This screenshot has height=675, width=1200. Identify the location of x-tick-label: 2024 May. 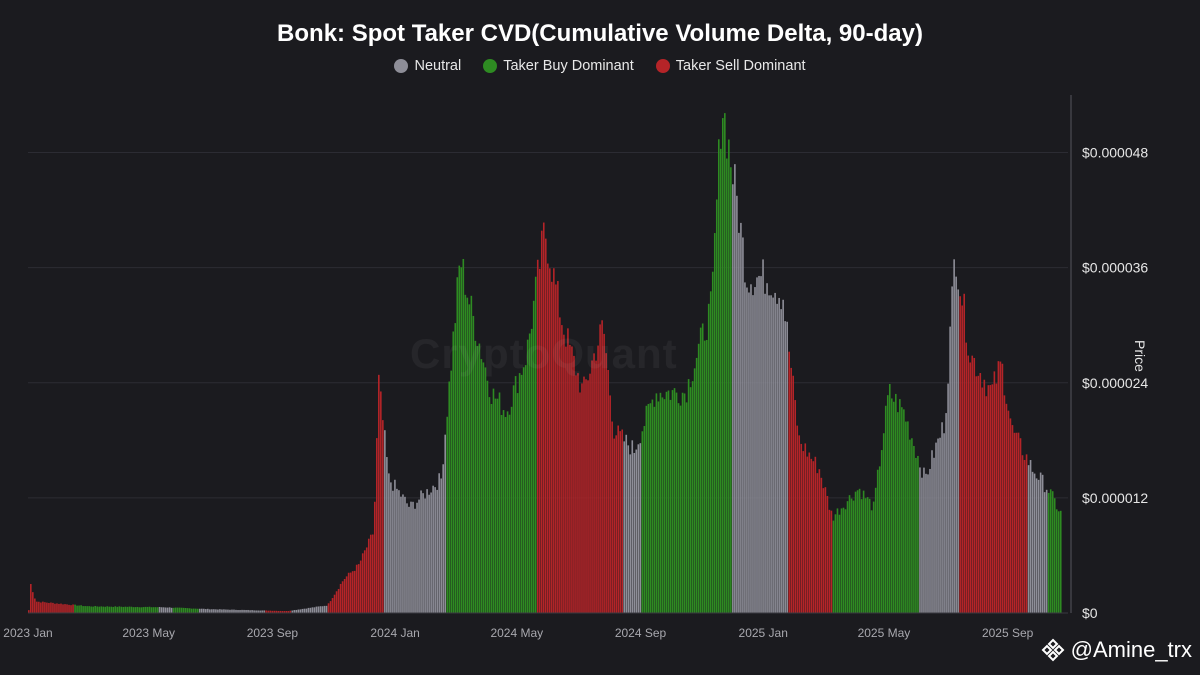
(516, 633).